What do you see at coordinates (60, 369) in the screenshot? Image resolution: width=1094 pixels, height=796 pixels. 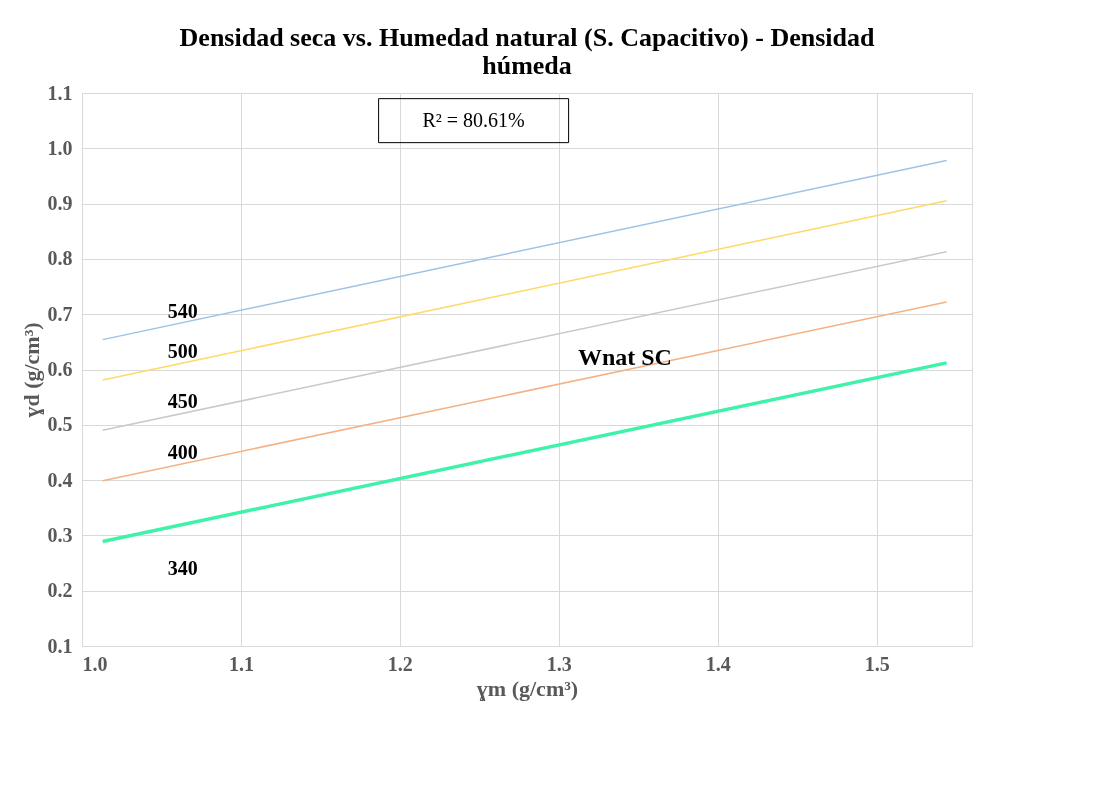 I see `y-tick-label: 0.6` at bounding box center [60, 369].